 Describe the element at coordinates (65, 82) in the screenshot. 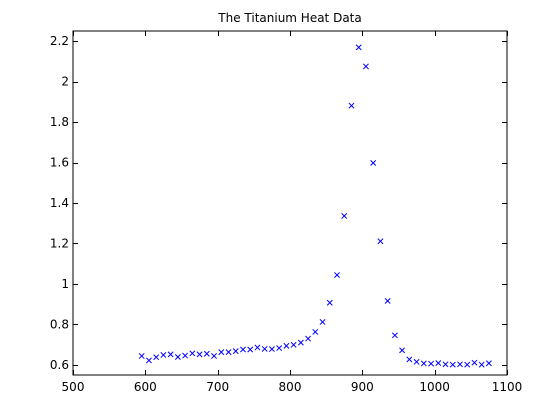

I see `y-tick-label: 2` at that location.